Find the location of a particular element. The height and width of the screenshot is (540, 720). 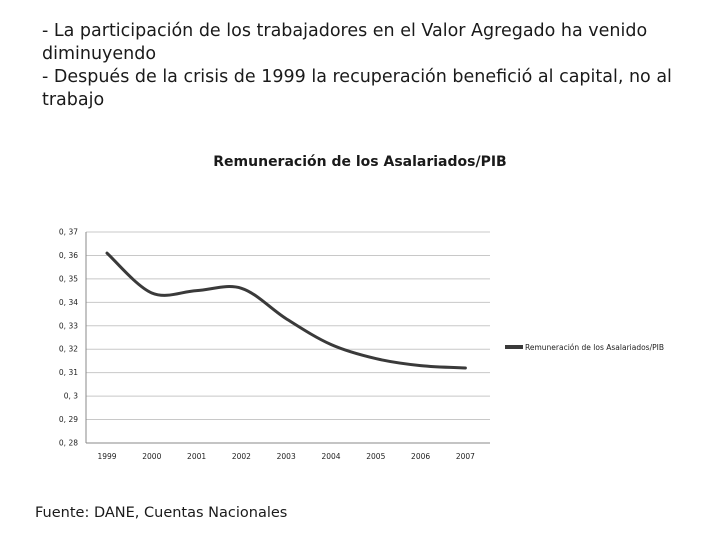

y-tick-label: 0, 3 is located at coordinates (71, 396).